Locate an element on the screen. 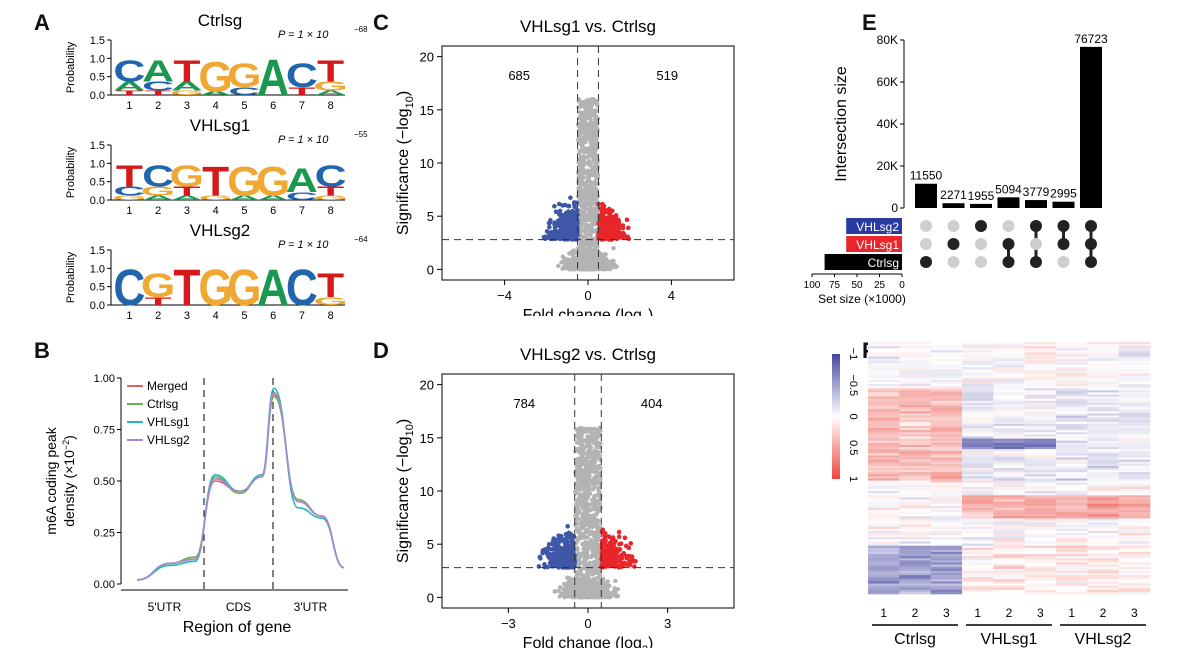 The image size is (1178, 656). set-size-bar is located at coordinates (863, 262).